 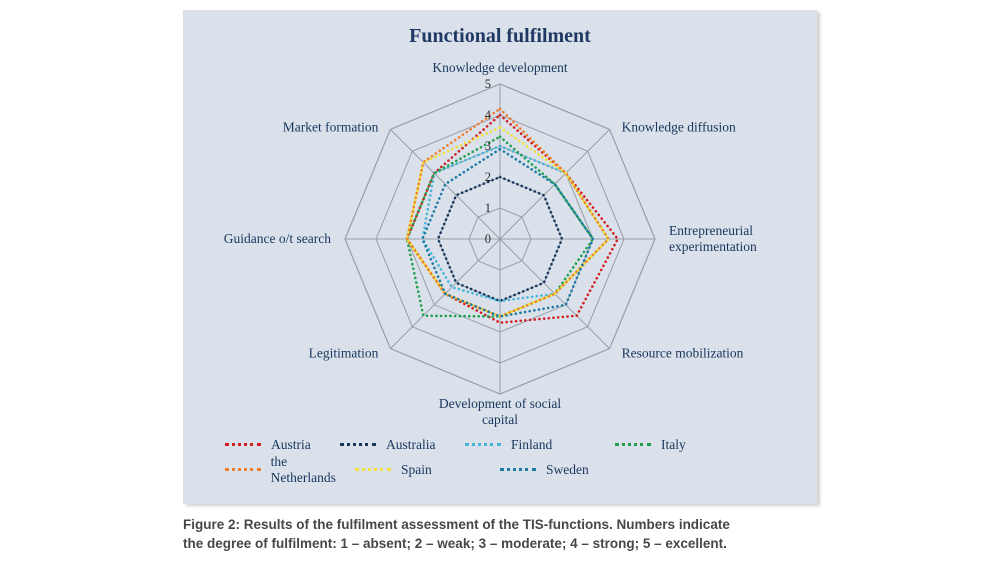 I want to click on tick-label: 3, so click(x=488, y=146).